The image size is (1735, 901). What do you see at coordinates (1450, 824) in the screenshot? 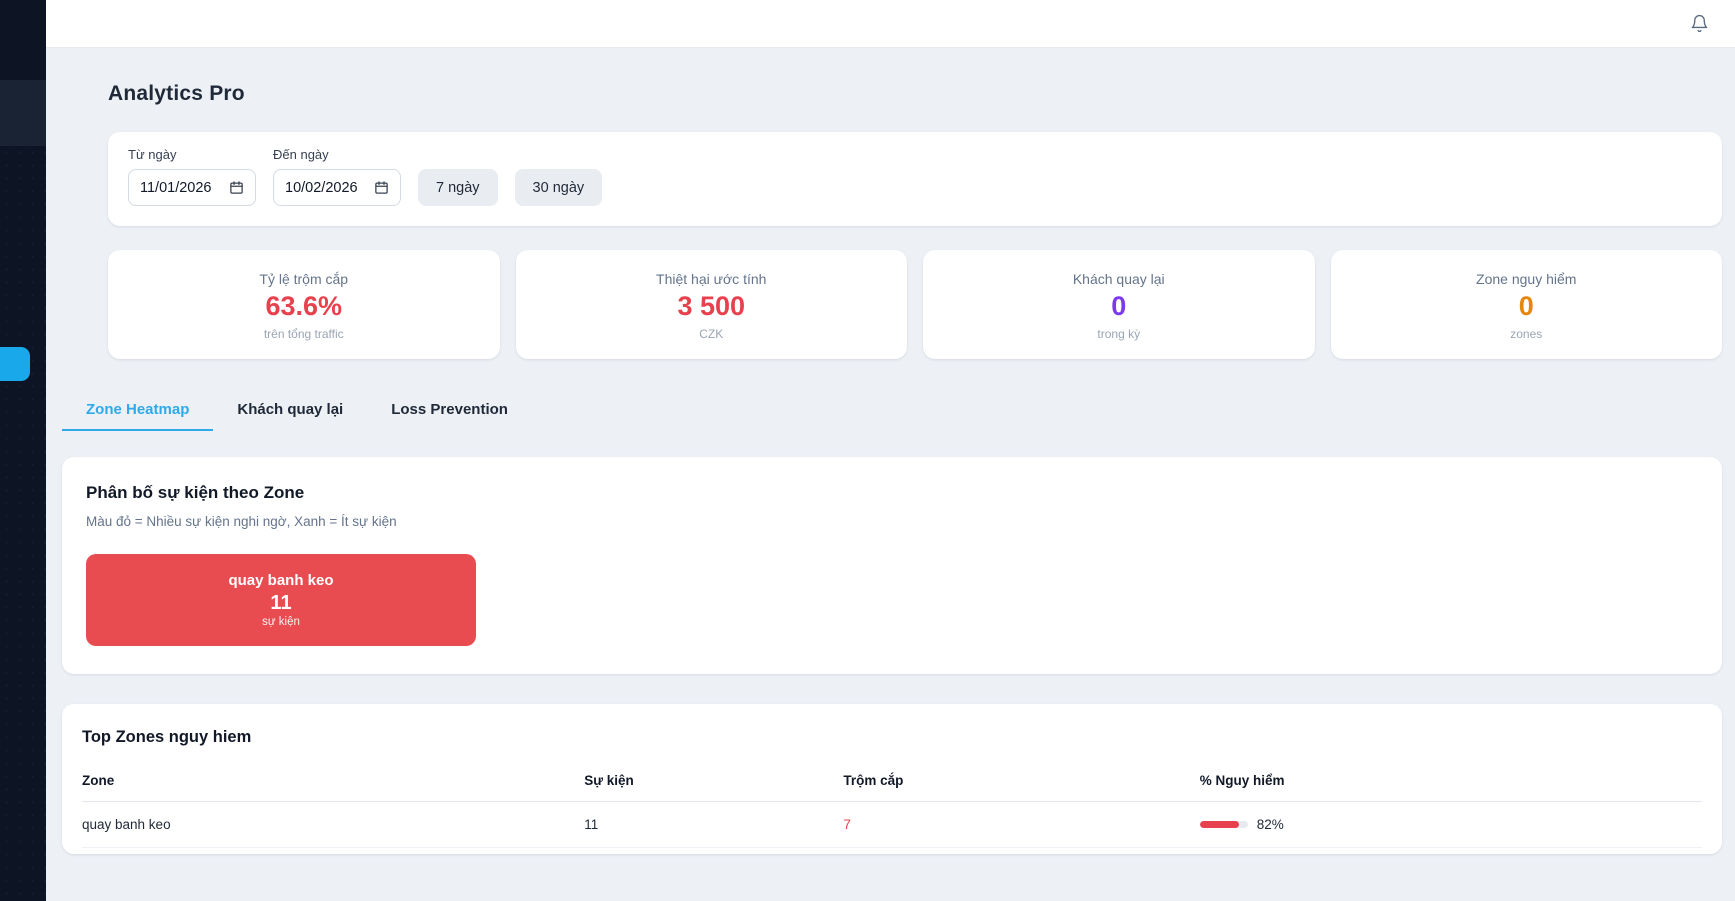
I see `cell-risk: 82%` at bounding box center [1450, 824].